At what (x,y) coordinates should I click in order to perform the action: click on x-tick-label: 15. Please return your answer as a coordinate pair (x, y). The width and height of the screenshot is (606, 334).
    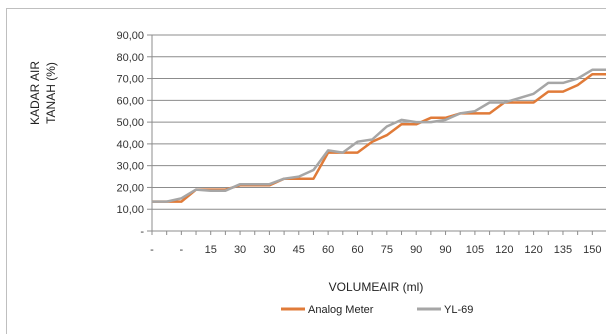
    Looking at the image, I should click on (211, 250).